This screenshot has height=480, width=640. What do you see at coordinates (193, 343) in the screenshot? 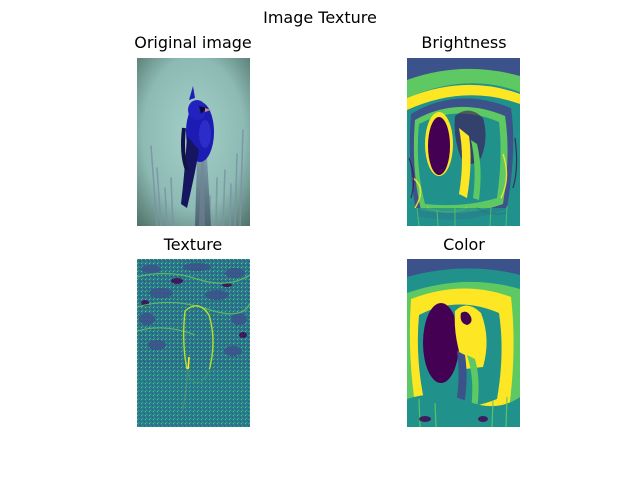
I see `texture-image` at bounding box center [193, 343].